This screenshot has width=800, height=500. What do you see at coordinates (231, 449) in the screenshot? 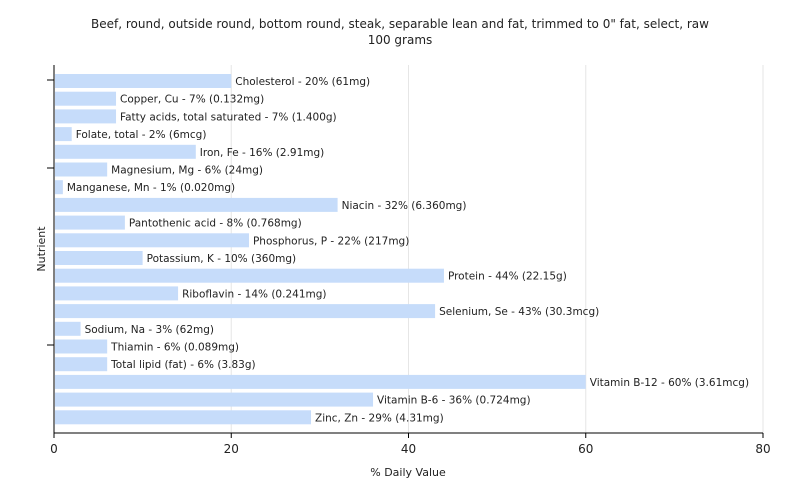
I see `x-tick-label: 20` at bounding box center [231, 449].